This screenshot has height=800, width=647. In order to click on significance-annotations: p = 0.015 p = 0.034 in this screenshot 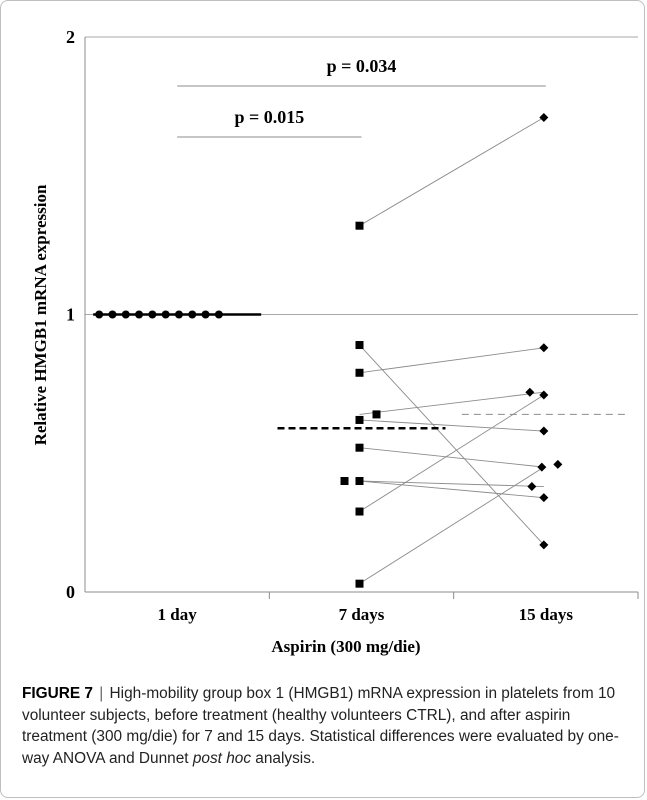, I will do `click(361, 97)`.